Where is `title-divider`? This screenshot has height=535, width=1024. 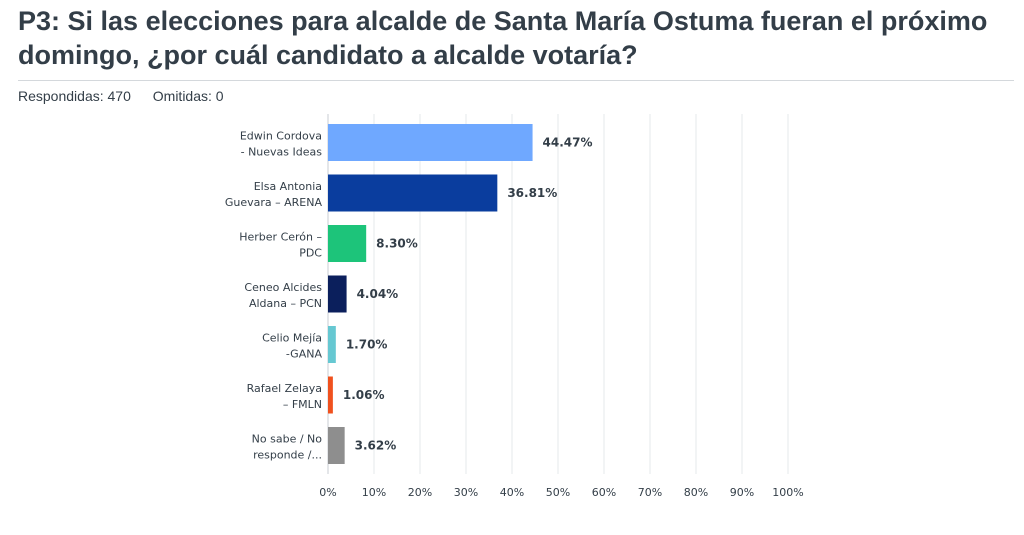 title-divider is located at coordinates (516, 80).